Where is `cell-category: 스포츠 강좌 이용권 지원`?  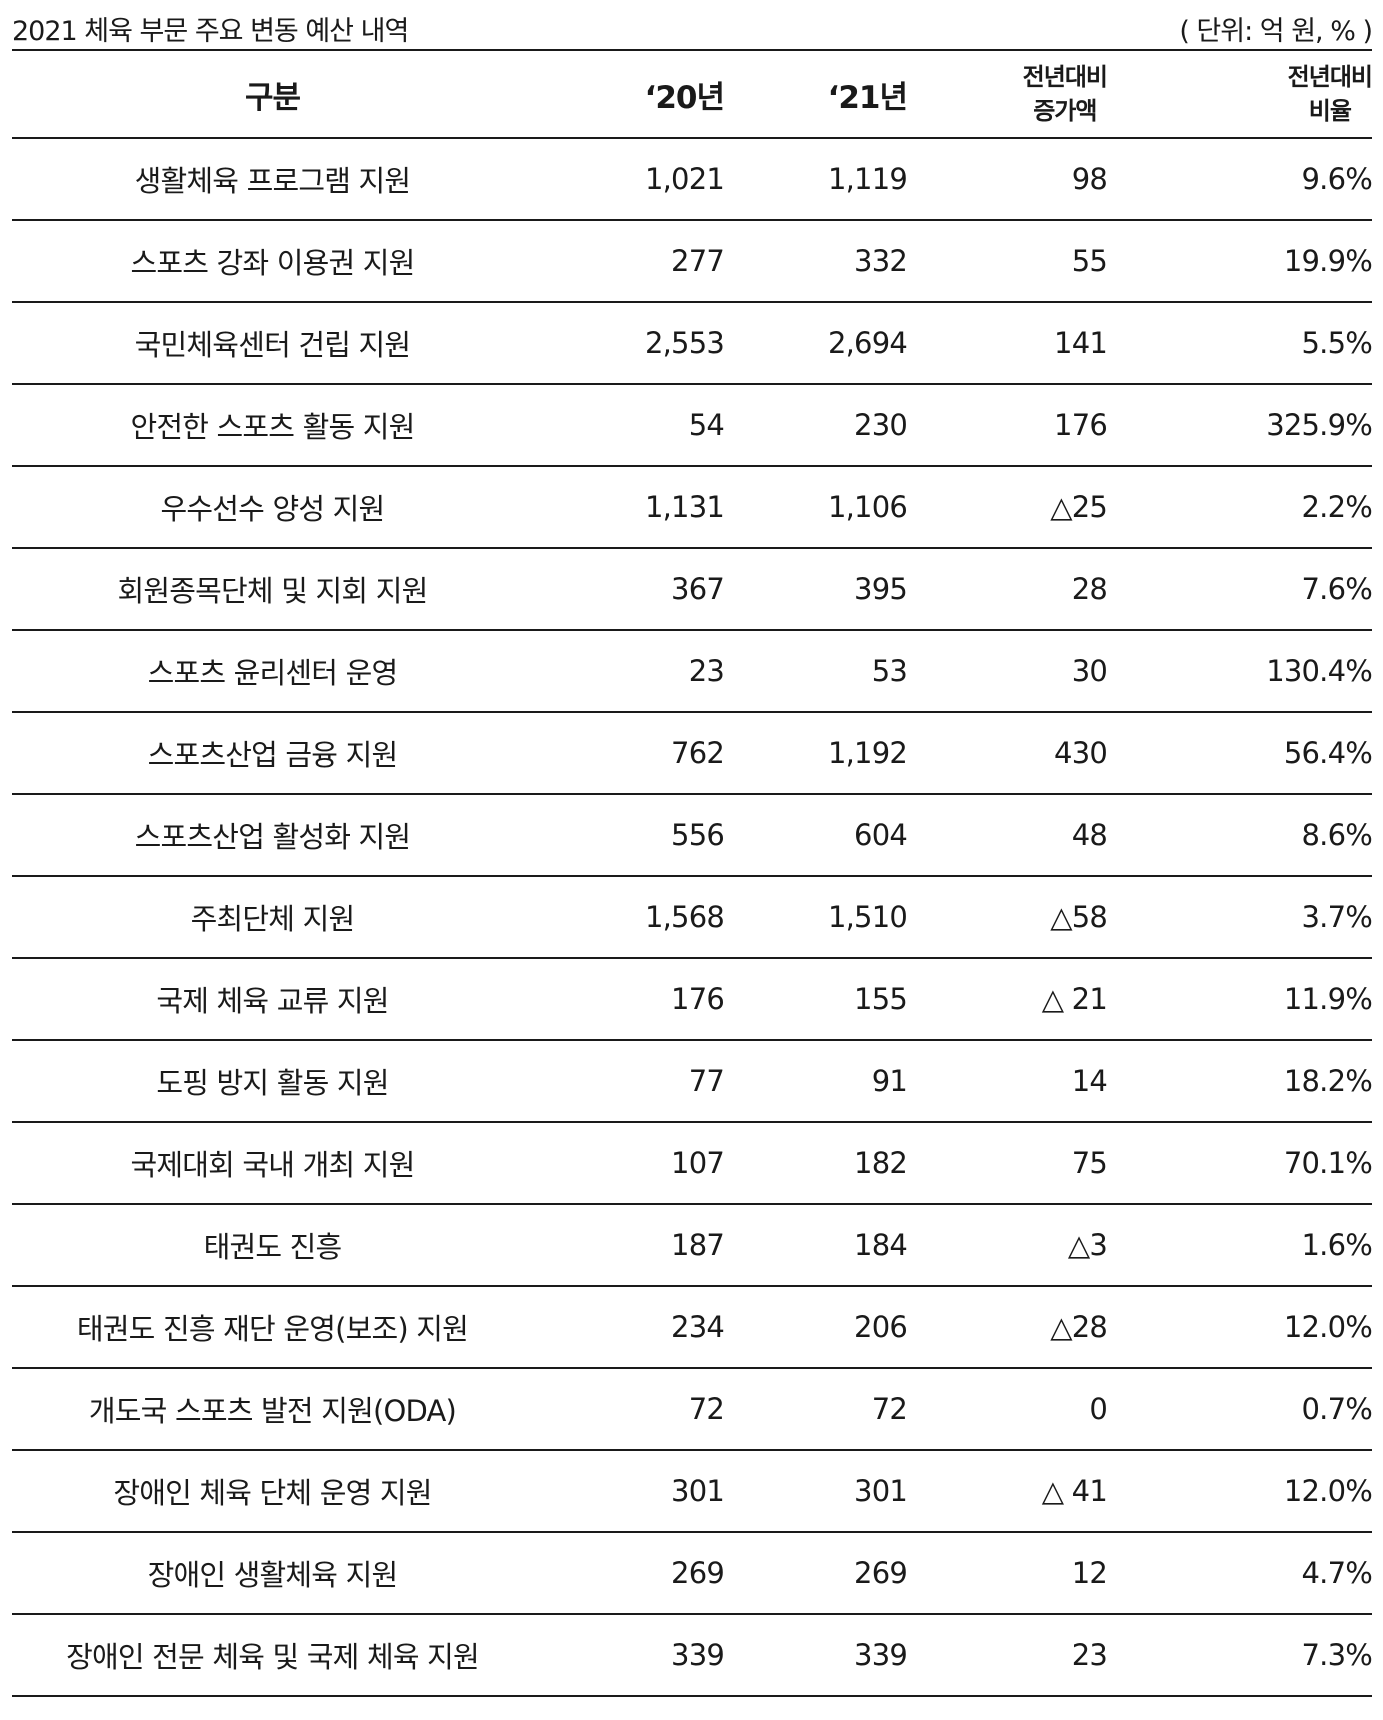
cell-category: 스포츠 강좌 이용권 지원 is located at coordinates (272, 261).